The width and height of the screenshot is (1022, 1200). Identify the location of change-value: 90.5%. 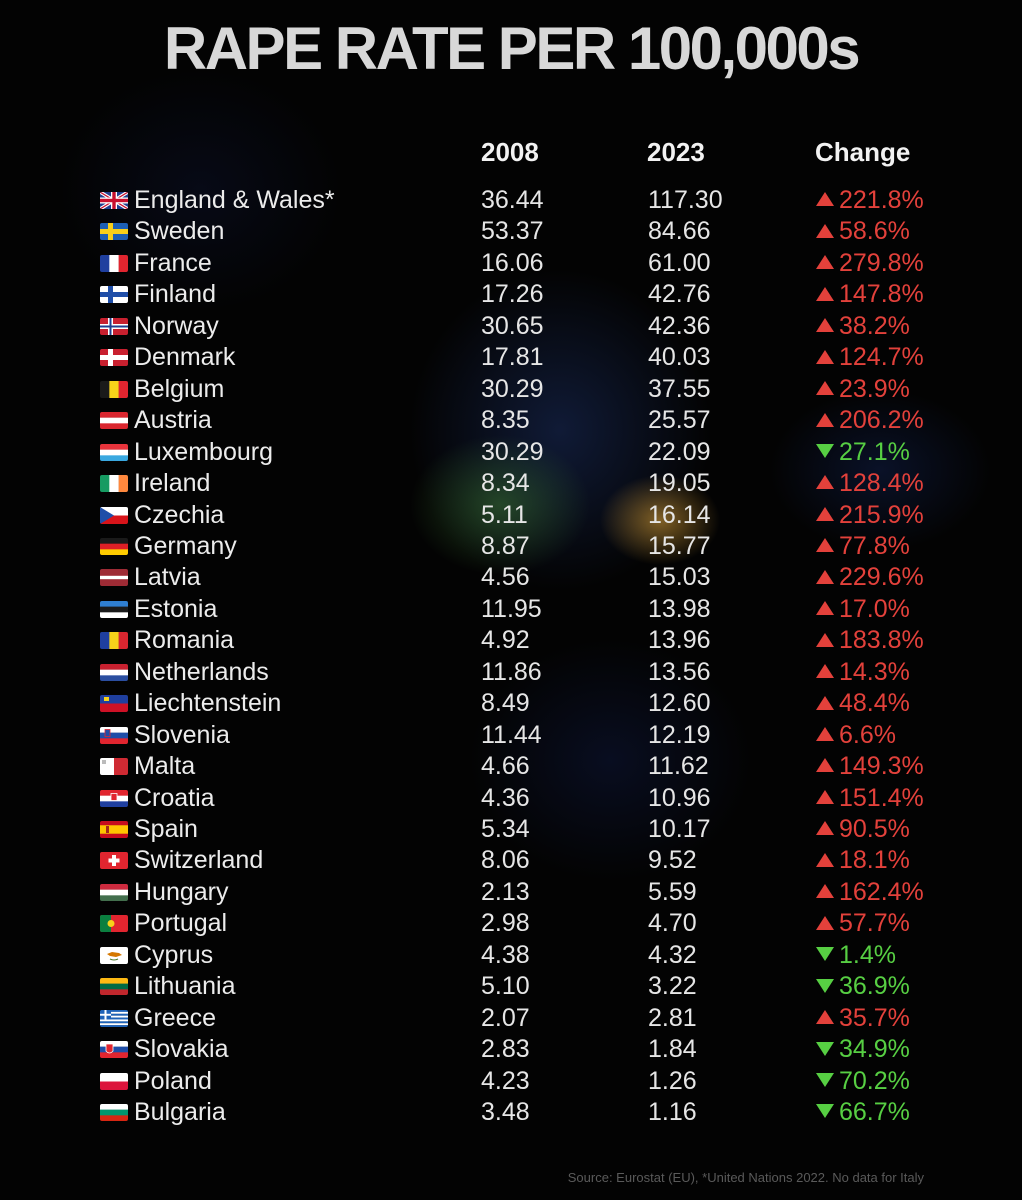
(862, 829).